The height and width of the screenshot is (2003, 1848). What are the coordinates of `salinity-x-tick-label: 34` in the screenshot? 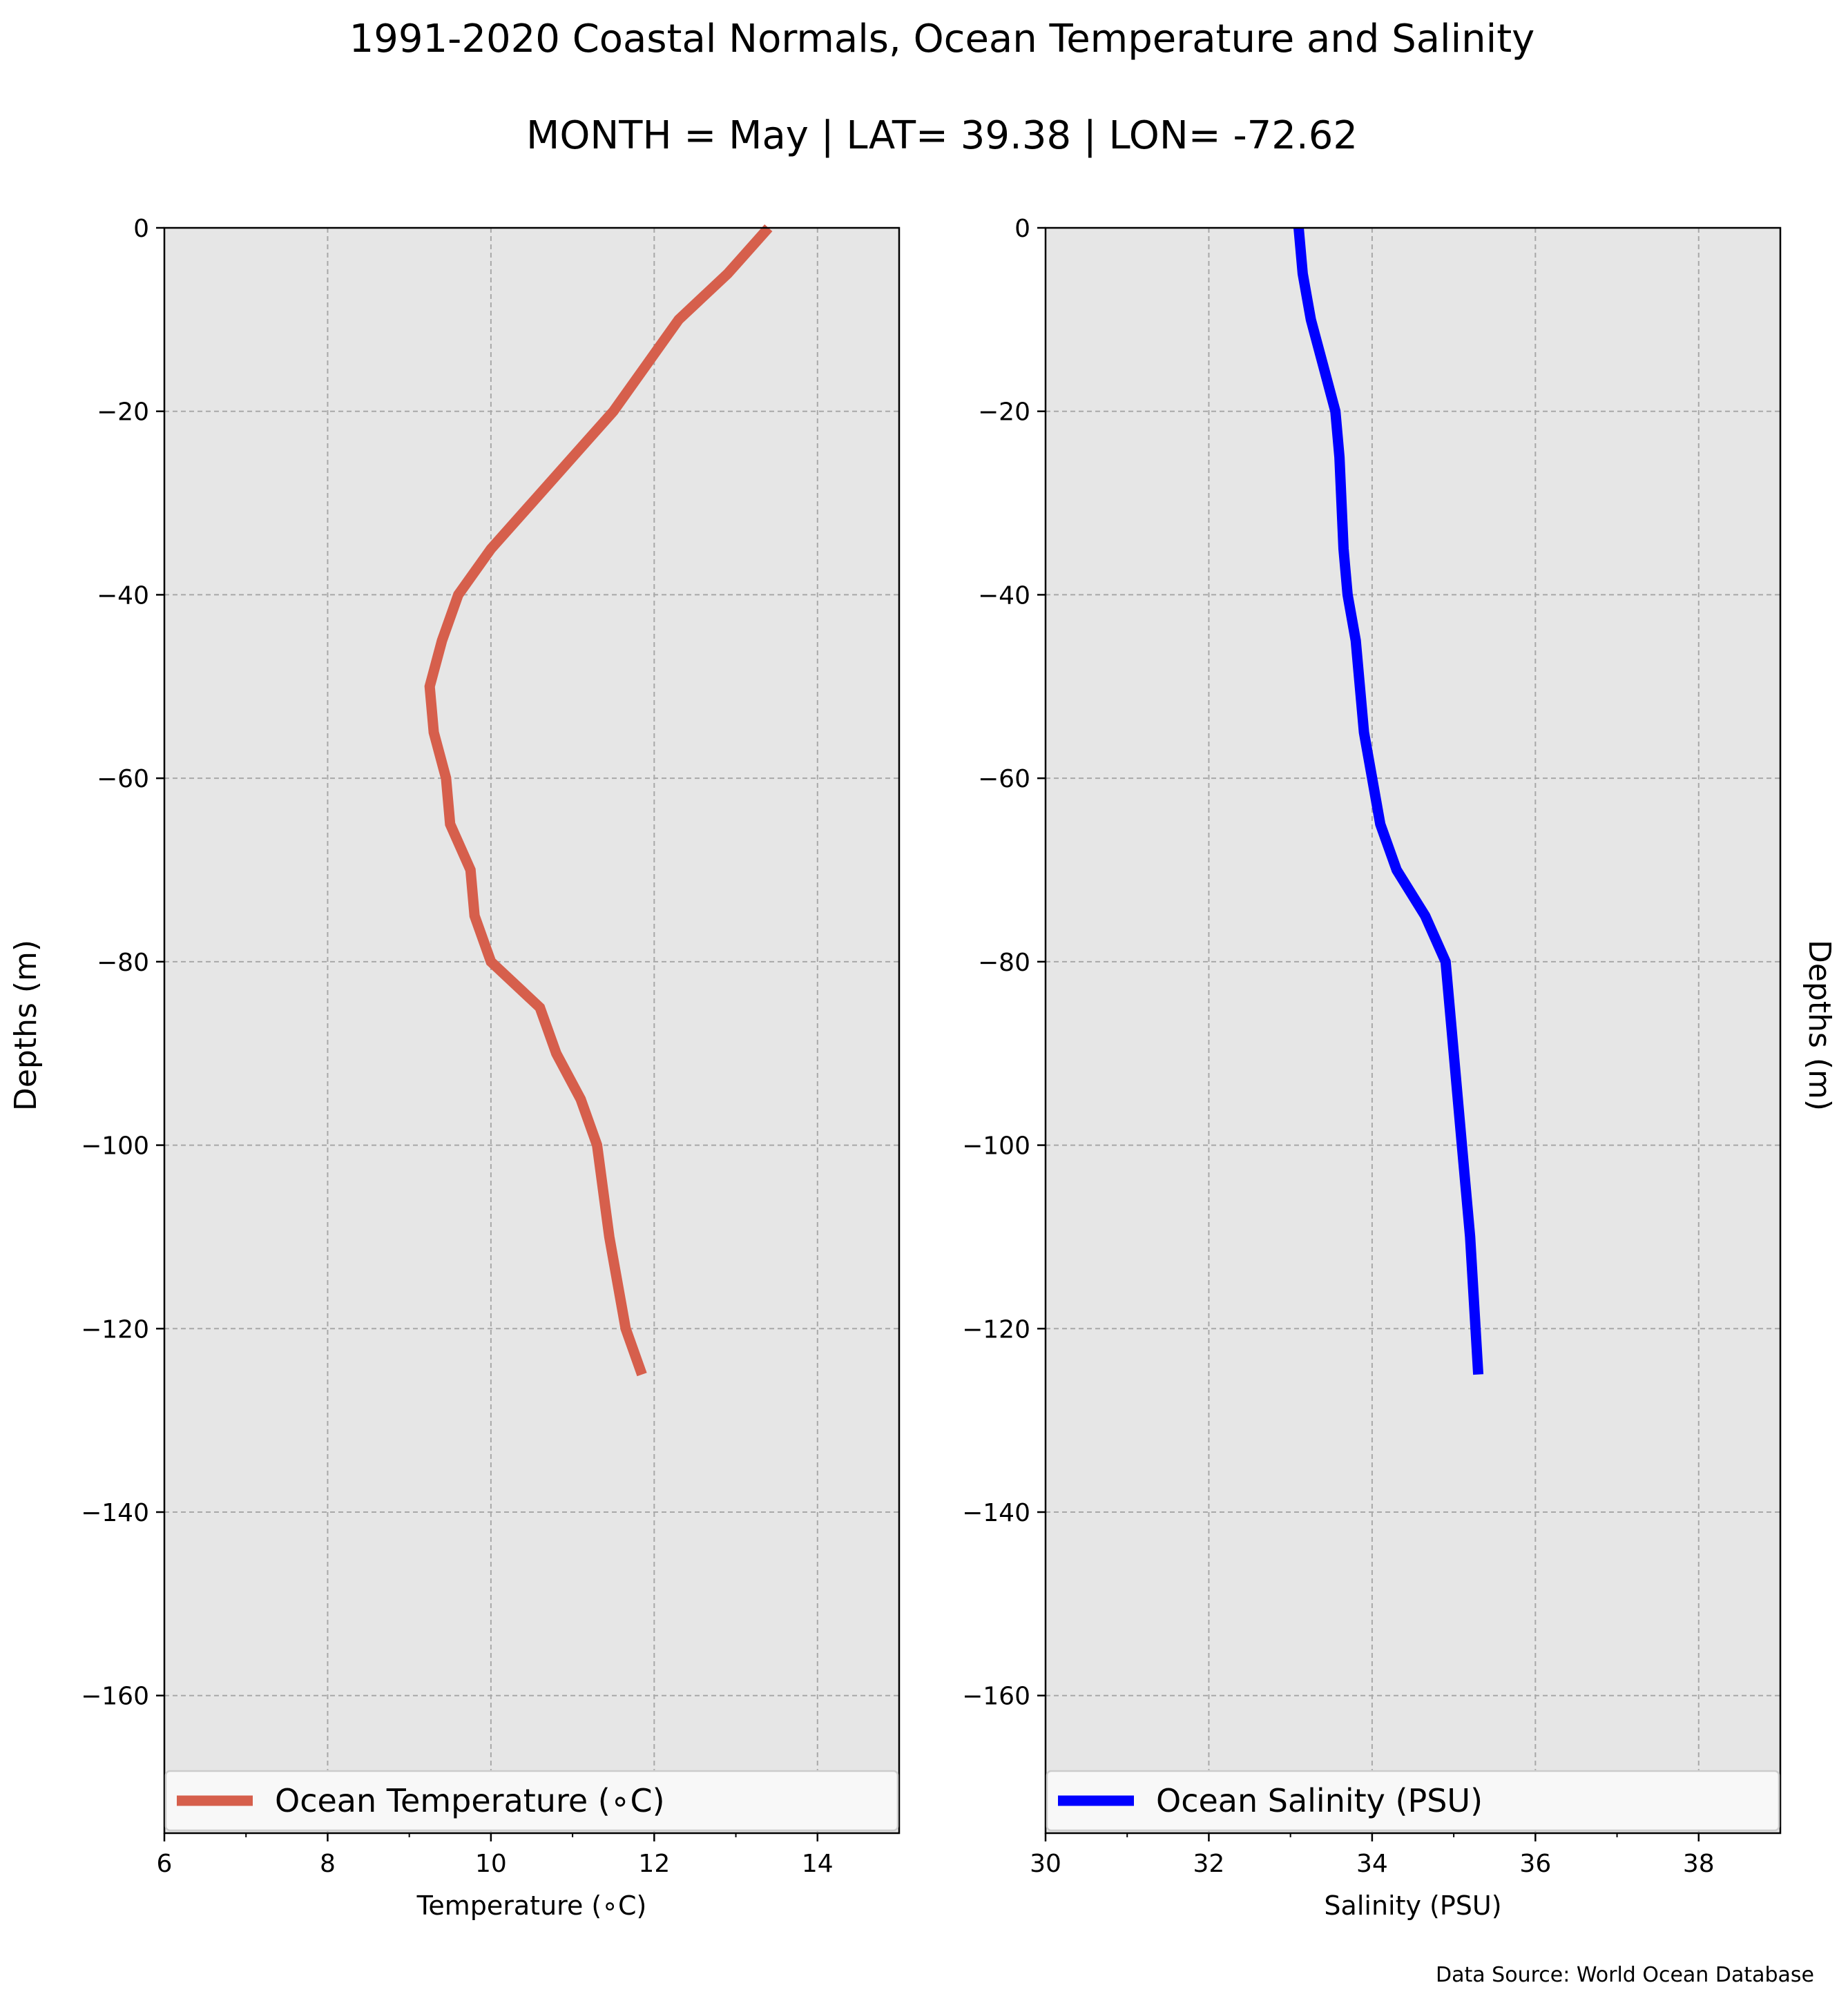 It's located at (1372, 1864).